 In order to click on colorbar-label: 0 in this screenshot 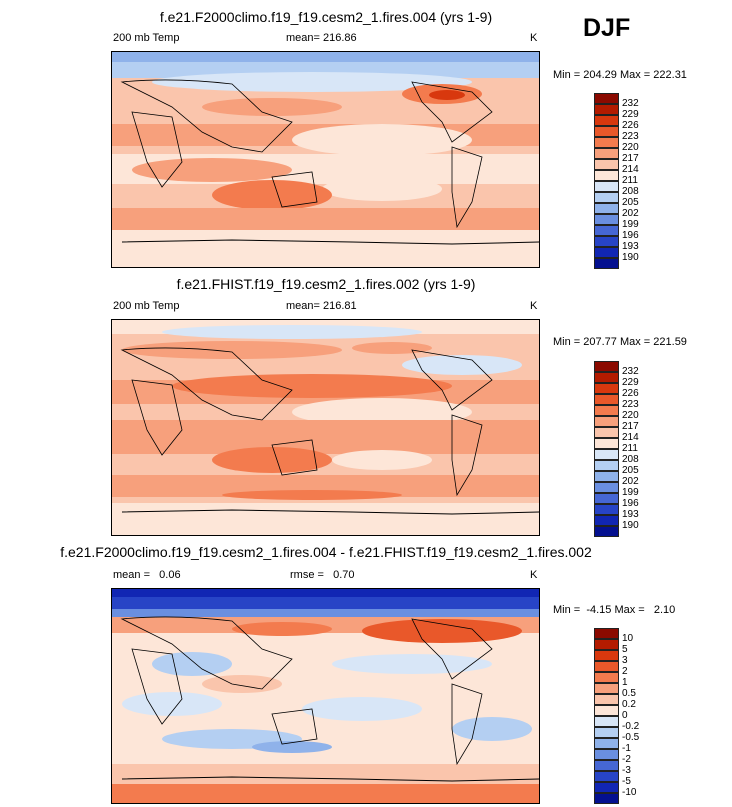, I will do `click(625, 715)`.